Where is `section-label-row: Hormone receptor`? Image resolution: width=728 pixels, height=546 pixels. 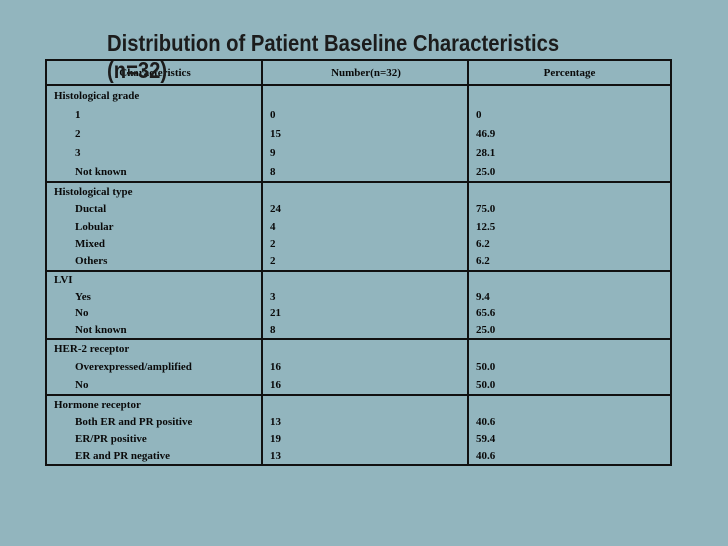
section-label-row: Hormone receptor is located at coordinates (358, 404).